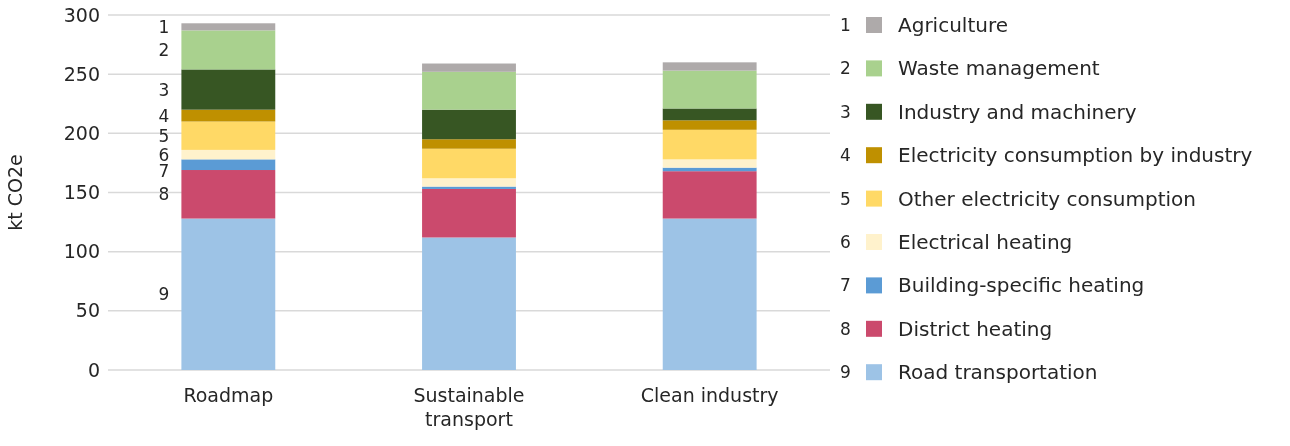  What do you see at coordinates (845, 24) in the screenshot?
I see `text: 1` at bounding box center [845, 24].